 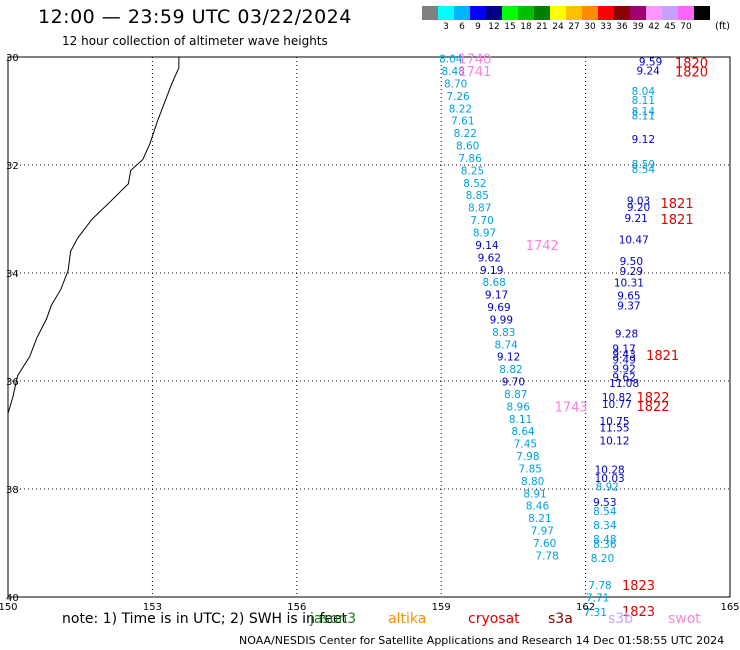 I want to click on west-track-value: 9.12, so click(x=508, y=358).